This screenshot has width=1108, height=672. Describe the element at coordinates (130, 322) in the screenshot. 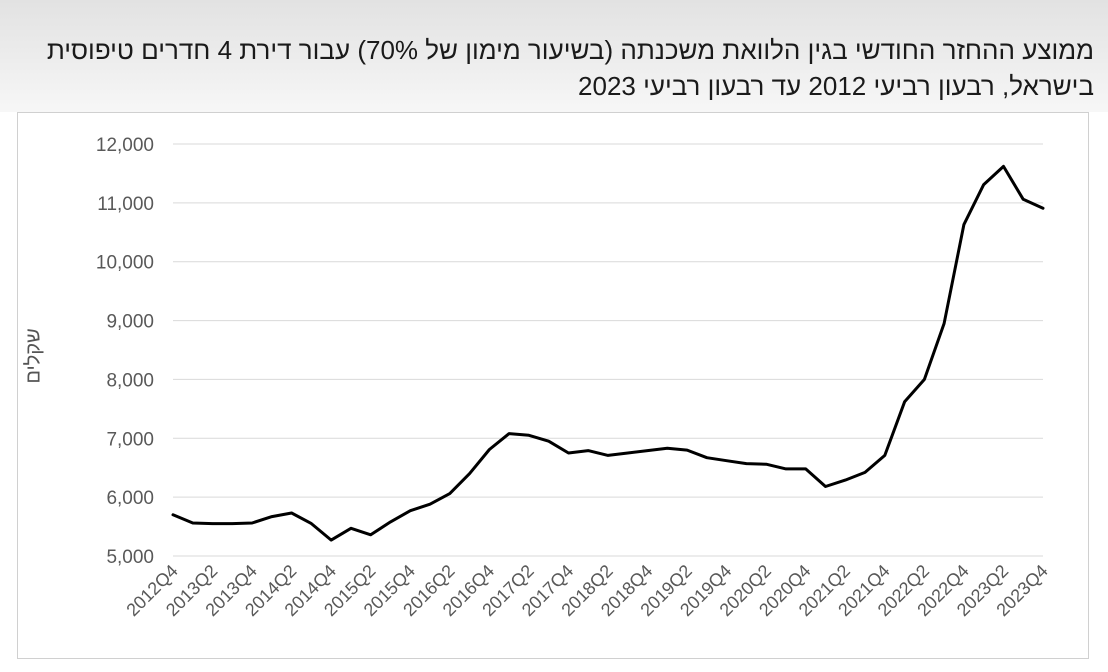

I see `y-tick-label: 9,000` at that location.